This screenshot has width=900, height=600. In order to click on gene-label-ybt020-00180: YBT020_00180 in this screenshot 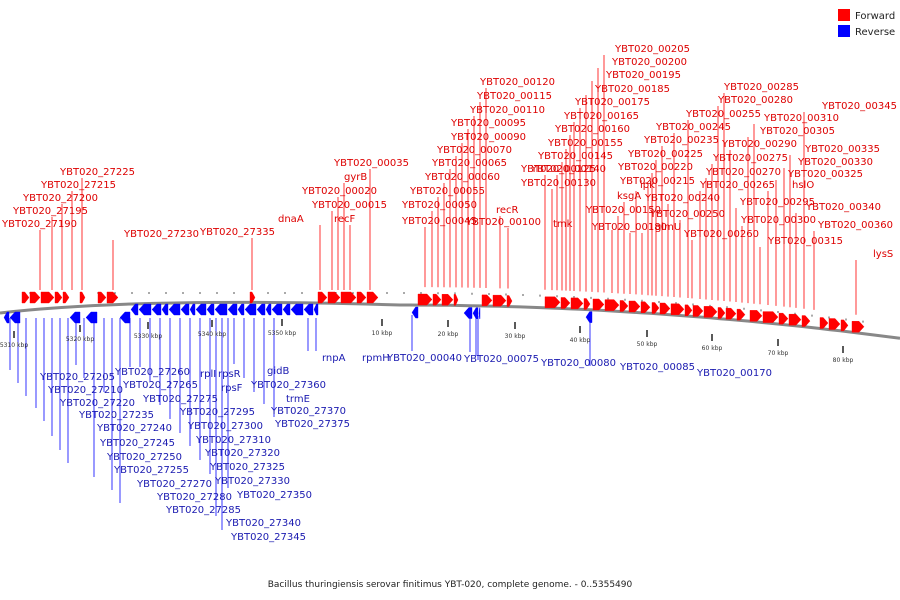, I will do `click(629, 227)`.